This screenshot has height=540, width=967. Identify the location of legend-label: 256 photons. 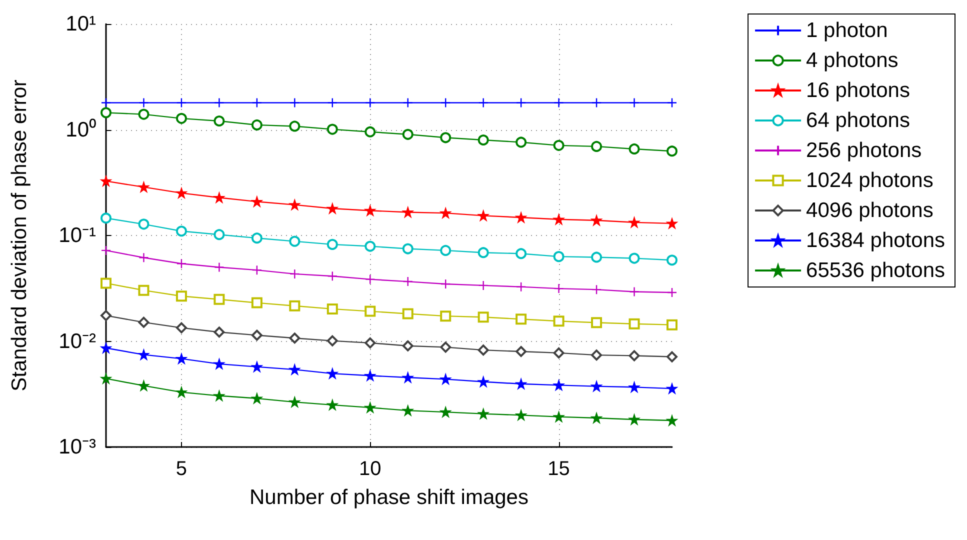
(864, 150).